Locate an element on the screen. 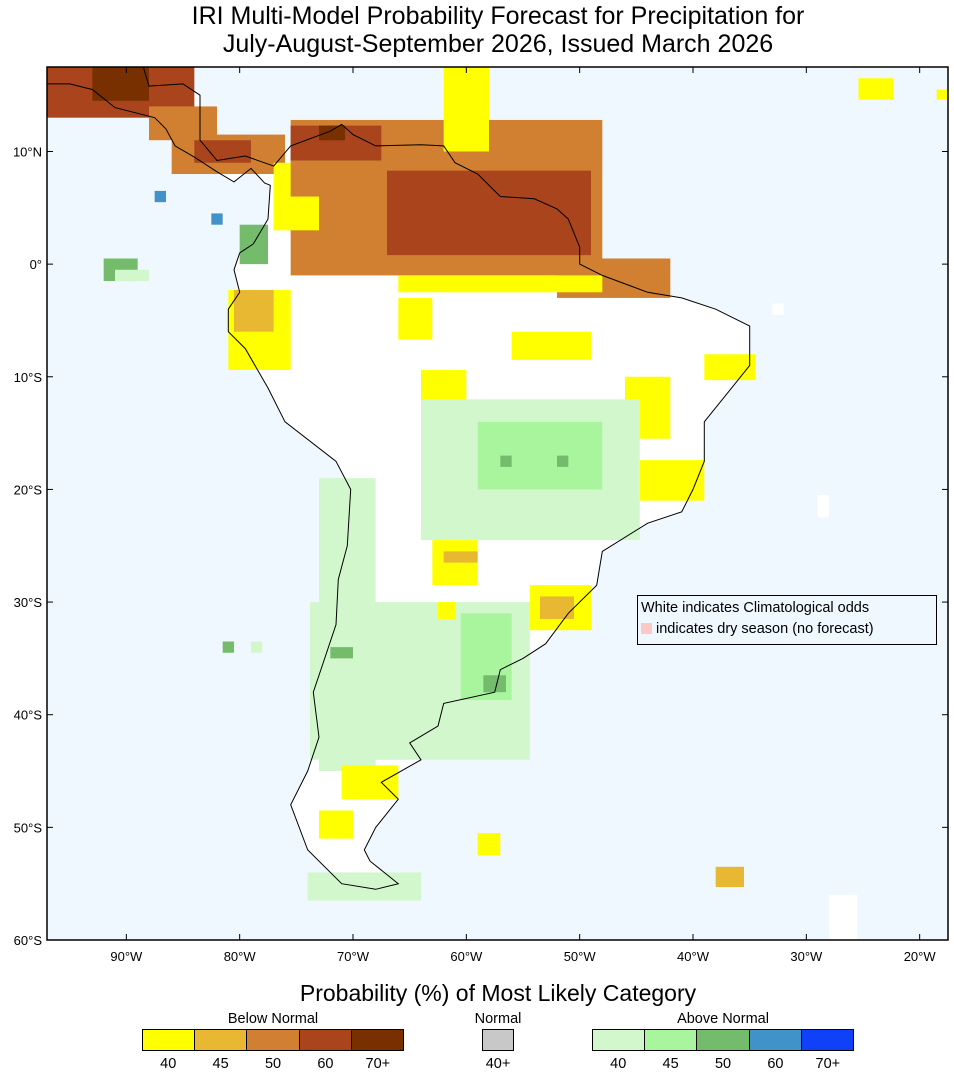 The image size is (954, 1073). legend-above-label: Above Normal is located at coordinates (723, 1019).